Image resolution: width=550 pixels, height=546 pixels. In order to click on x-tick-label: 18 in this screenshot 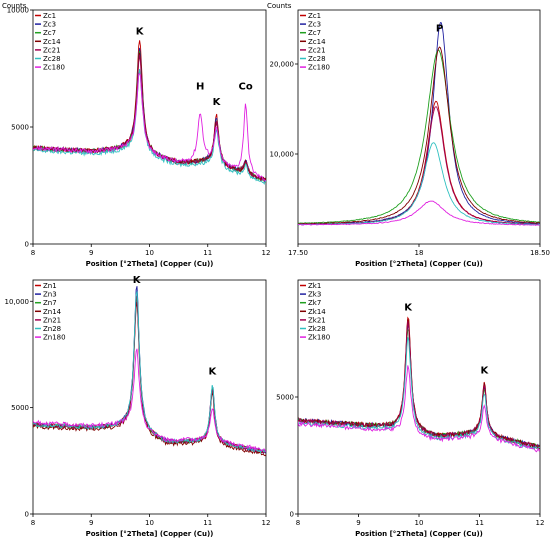, I will do `click(419, 253)`.